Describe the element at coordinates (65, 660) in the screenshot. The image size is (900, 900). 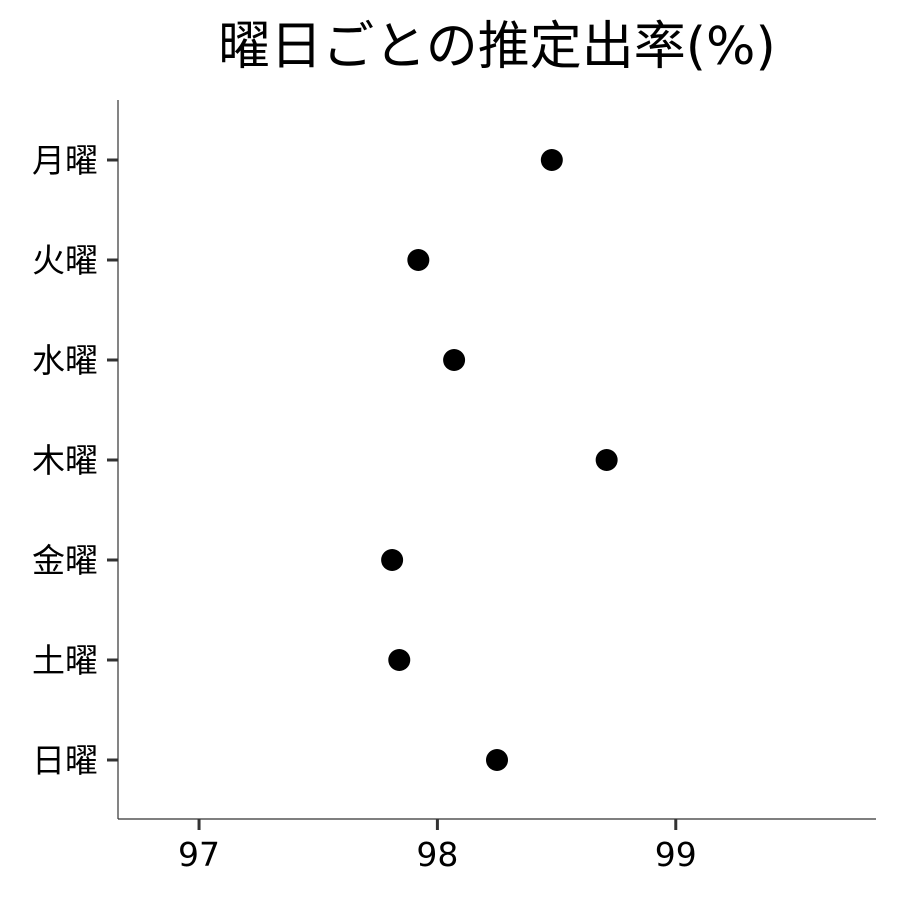
I see `y-tick-label: 土曜` at that location.